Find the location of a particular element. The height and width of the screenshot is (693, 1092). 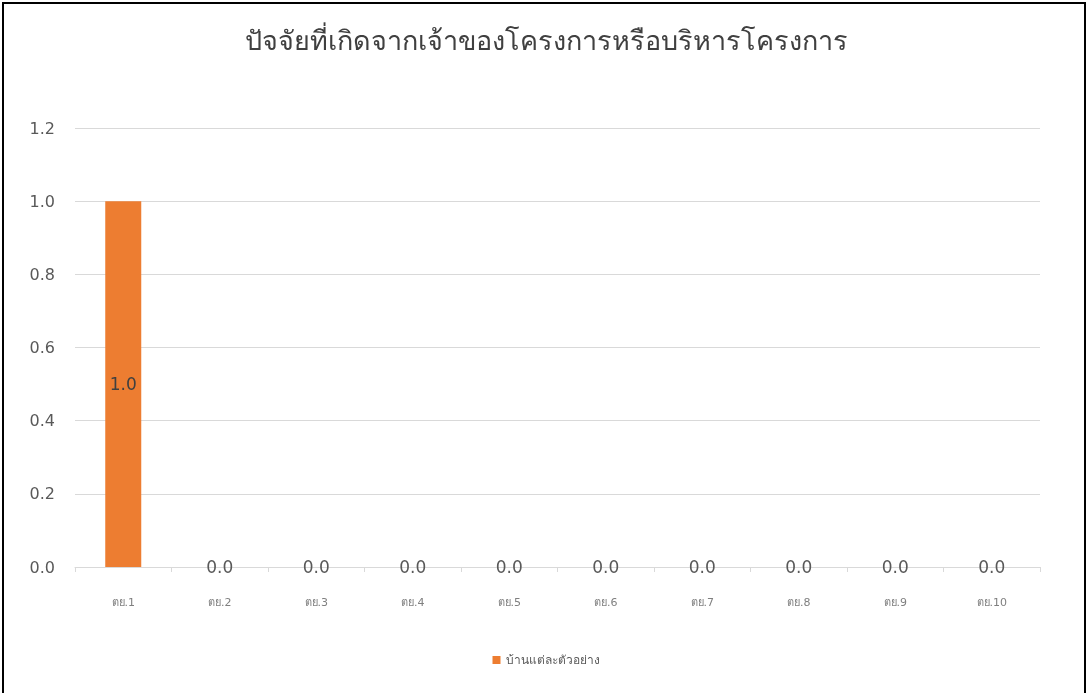

y-tick-label: 0.4 is located at coordinates (42, 421).